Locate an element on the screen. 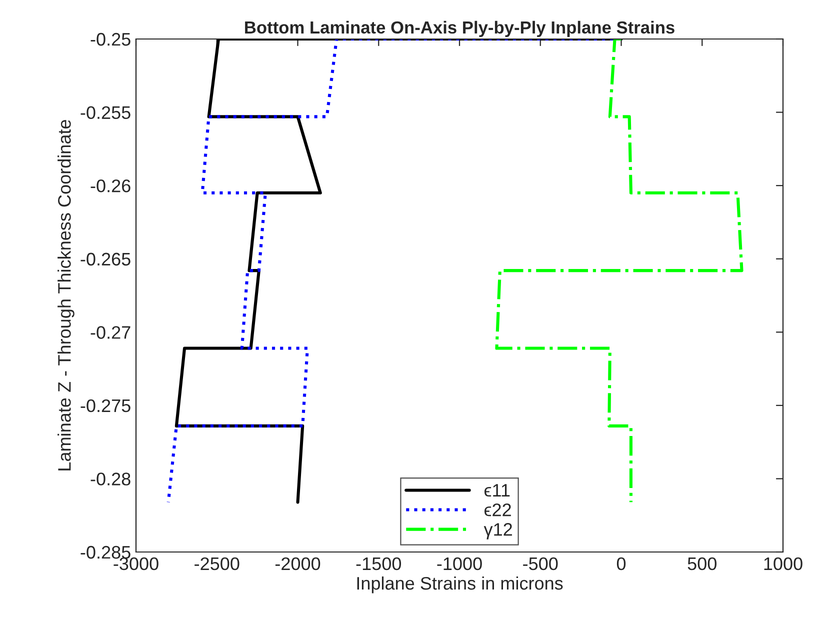 The width and height of the screenshot is (824, 629). chart-title: Bottom Laminate On-Axis Ply-by-Ply Inplane Strains is located at coordinates (459, 29).